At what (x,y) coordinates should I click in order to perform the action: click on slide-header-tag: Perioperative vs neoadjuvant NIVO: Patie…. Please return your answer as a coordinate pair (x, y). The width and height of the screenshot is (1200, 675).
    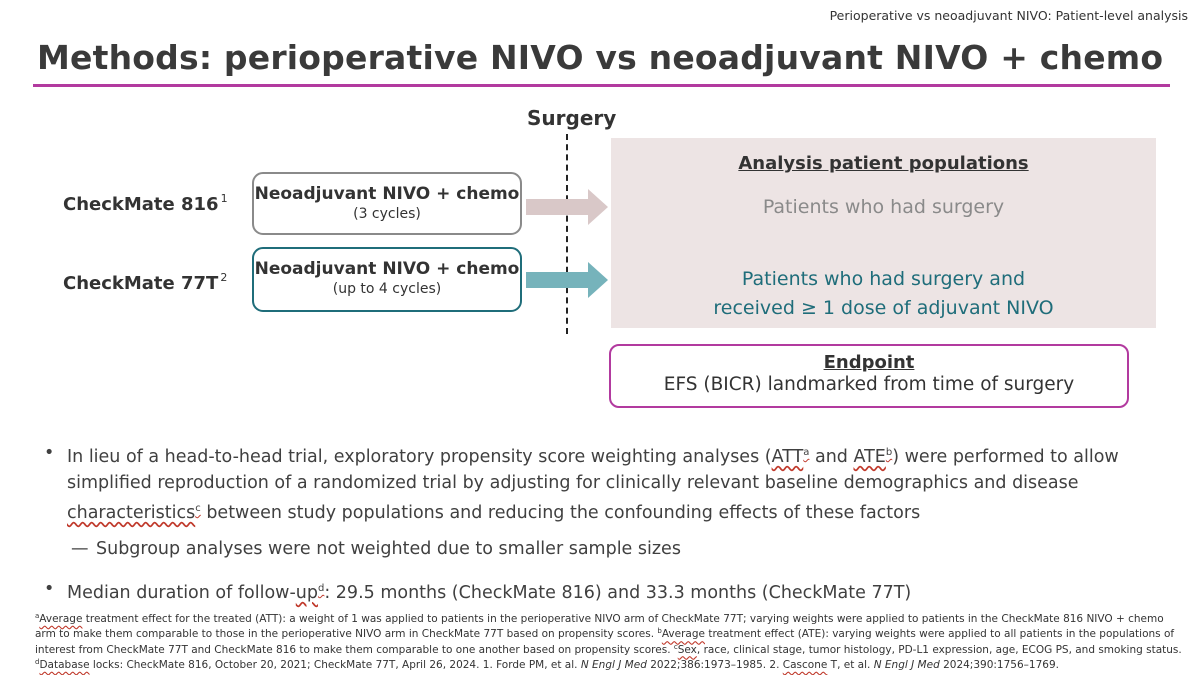
    Looking at the image, I should click on (1008, 15).